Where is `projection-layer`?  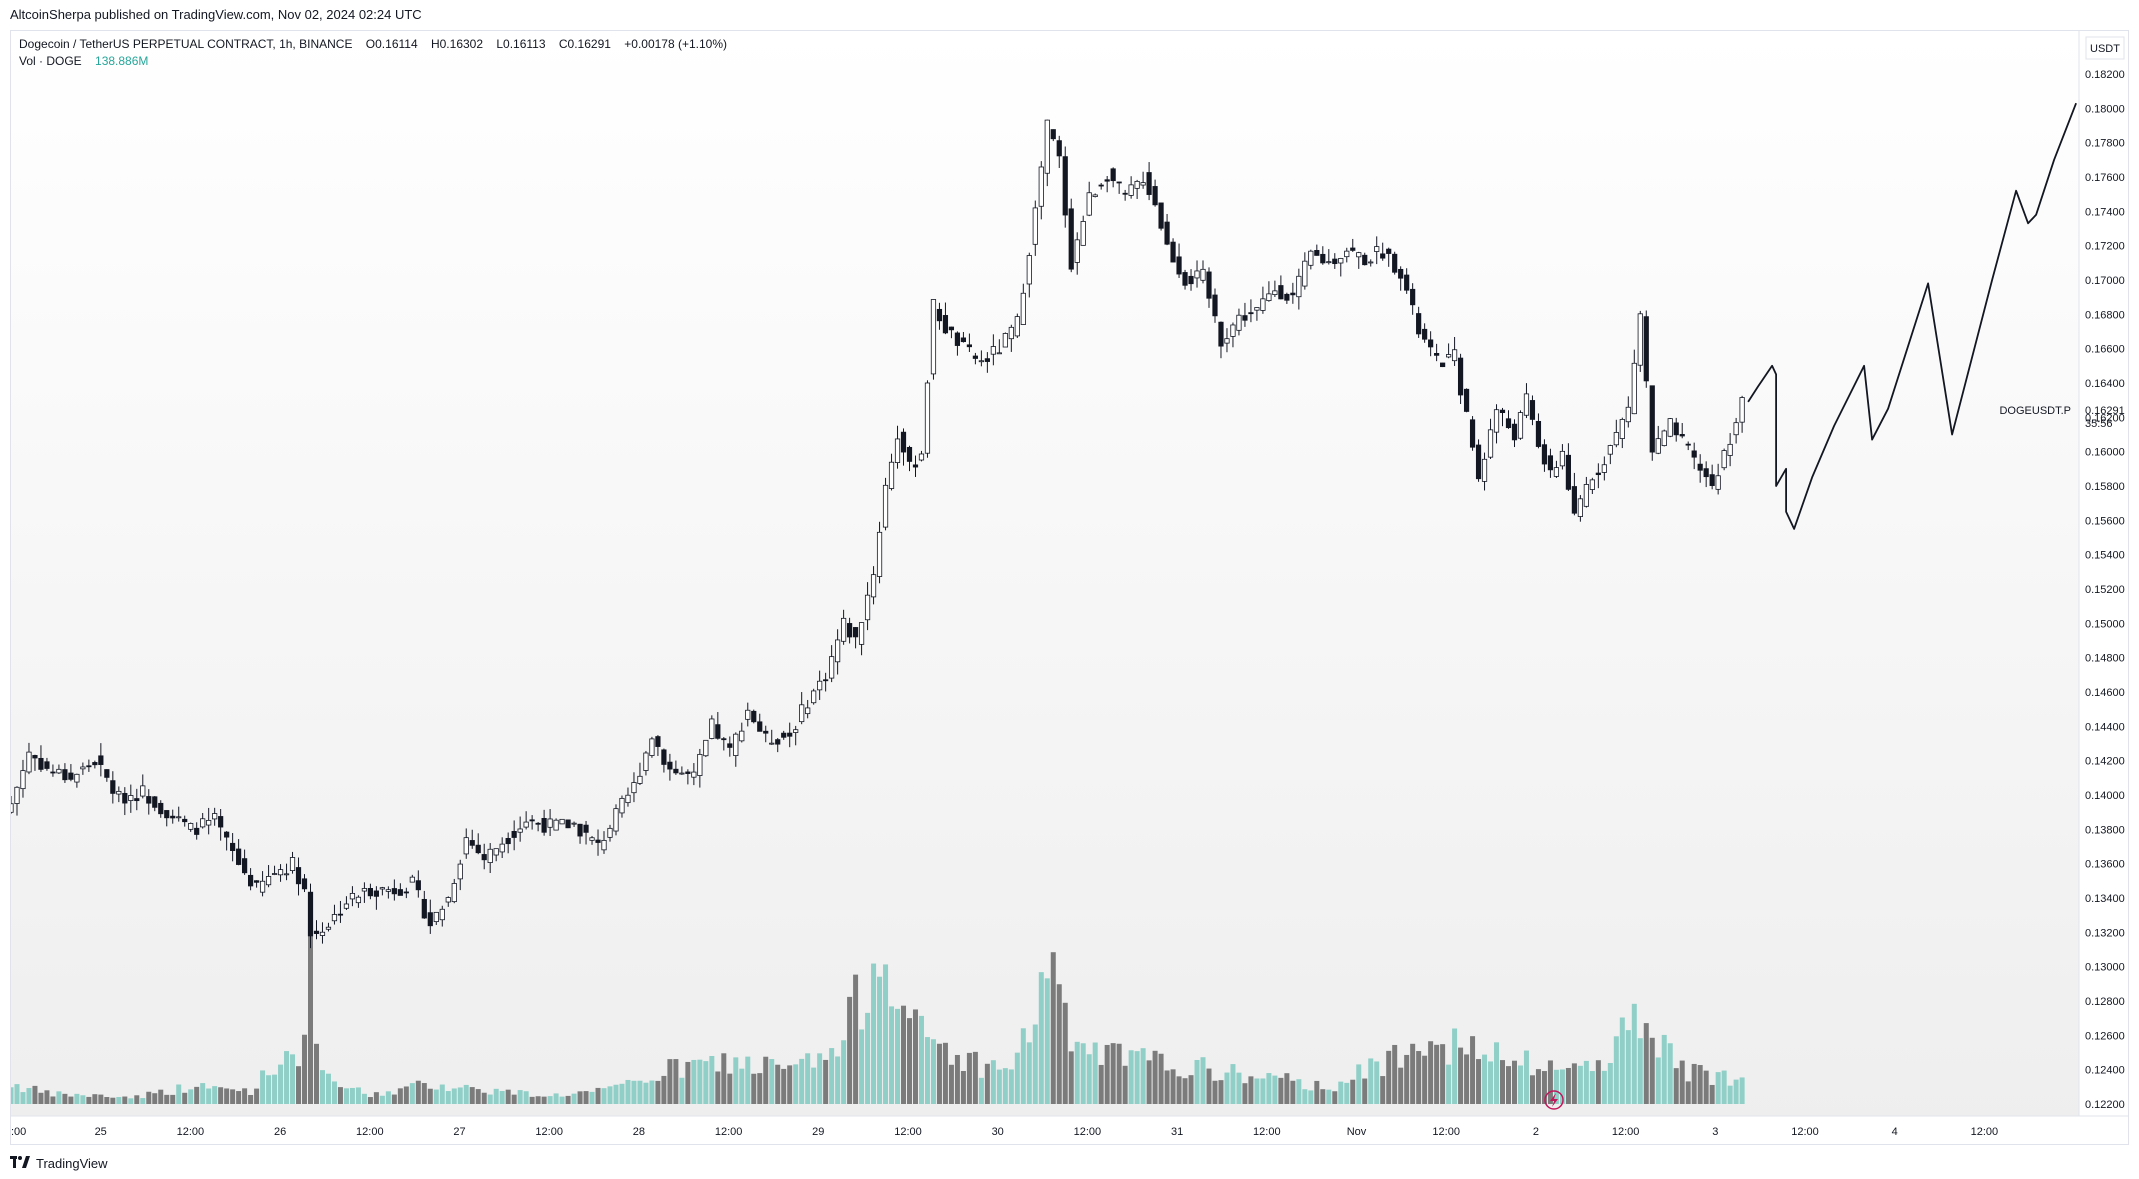 projection-layer is located at coordinates (1912, 316).